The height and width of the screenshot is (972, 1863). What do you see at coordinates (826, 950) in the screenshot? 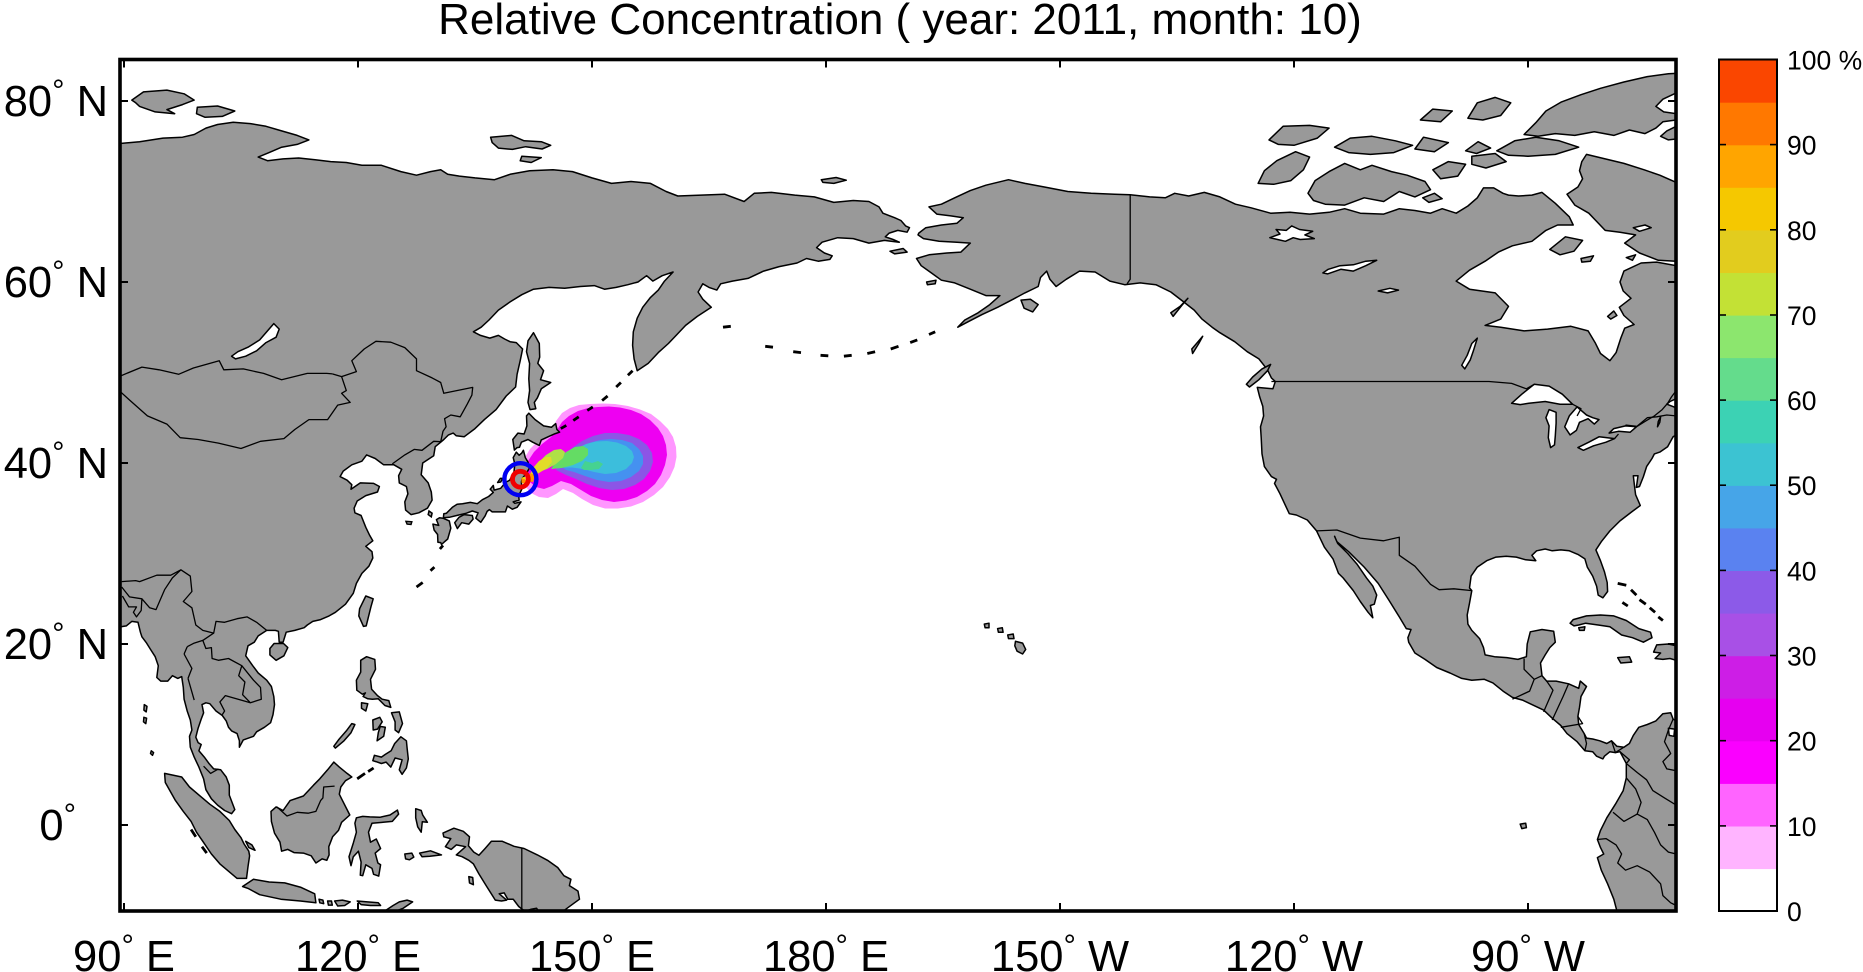
I see `svg-text: 180° E` at bounding box center [826, 950].